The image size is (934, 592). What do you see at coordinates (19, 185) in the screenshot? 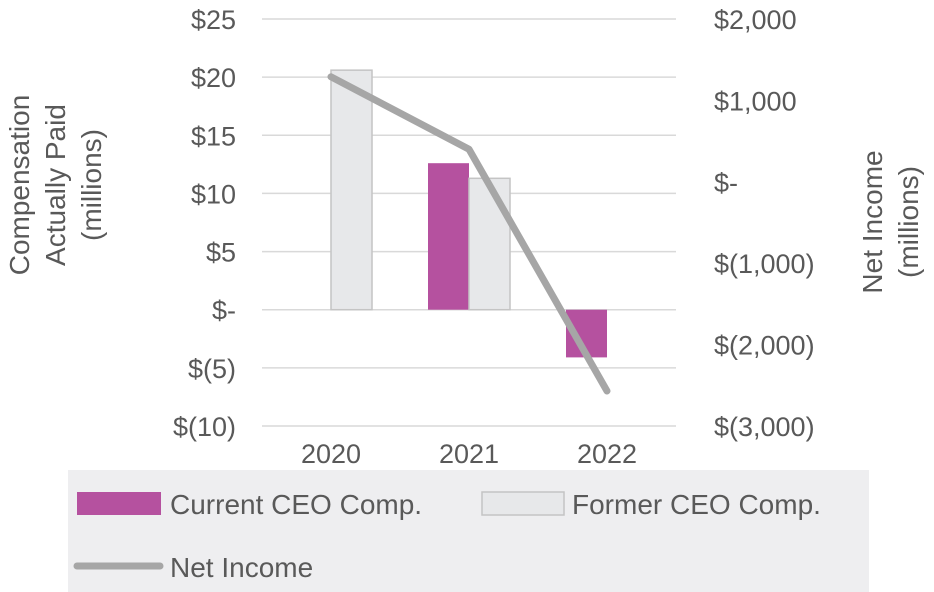
I see `left-axis-title: Compensation` at bounding box center [19, 185].